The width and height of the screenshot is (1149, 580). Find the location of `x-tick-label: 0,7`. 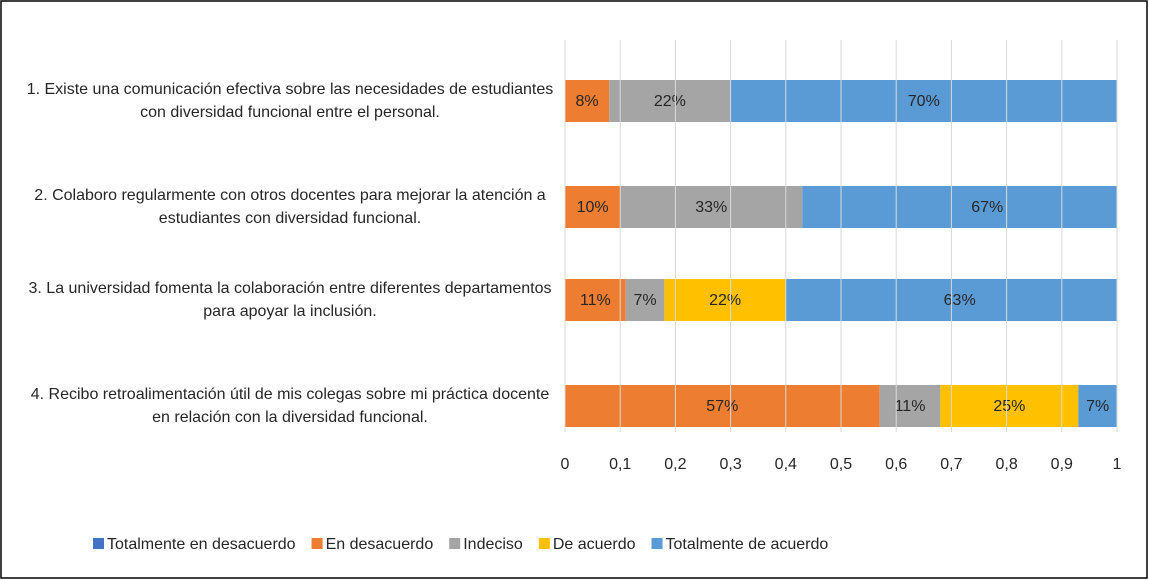

x-tick-label: 0,7 is located at coordinates (951, 464).